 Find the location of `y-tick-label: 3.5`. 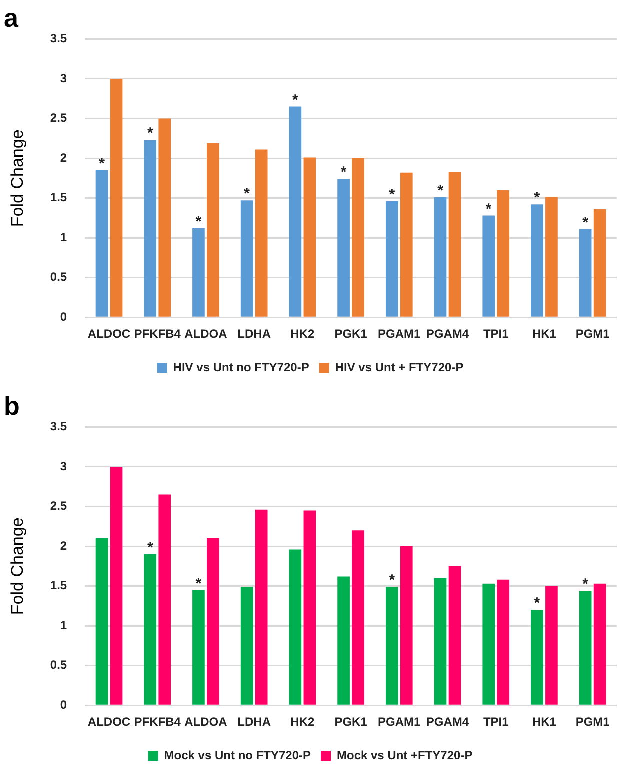

y-tick-label: 3.5 is located at coordinates (59, 427).